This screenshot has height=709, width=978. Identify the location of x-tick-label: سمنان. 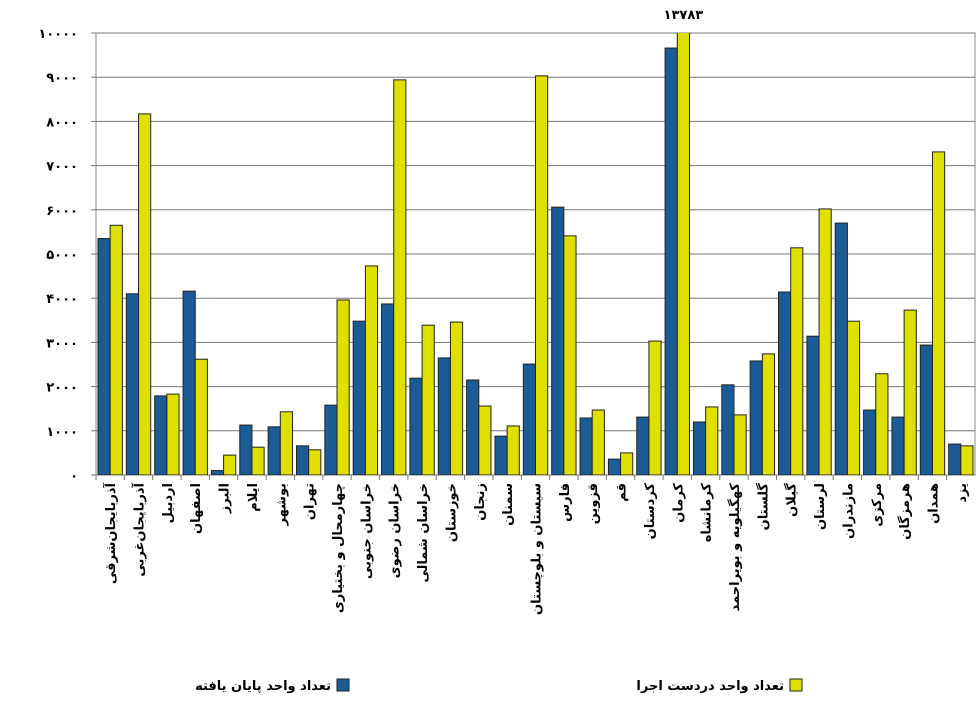
(508, 504).